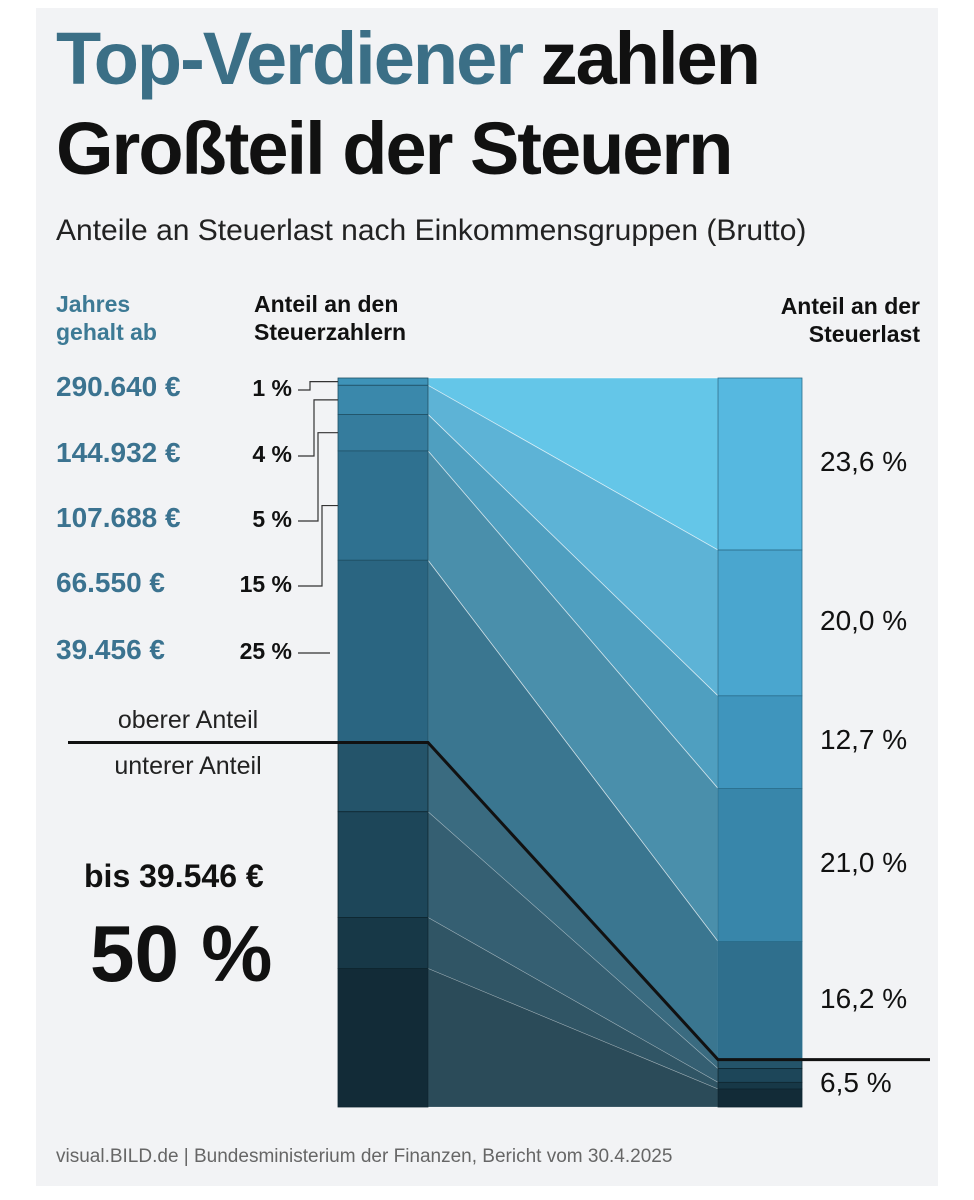 This screenshot has width=974, height=1200. What do you see at coordinates (181, 953) in the screenshot?
I see `lower-group-share: 50 %` at bounding box center [181, 953].